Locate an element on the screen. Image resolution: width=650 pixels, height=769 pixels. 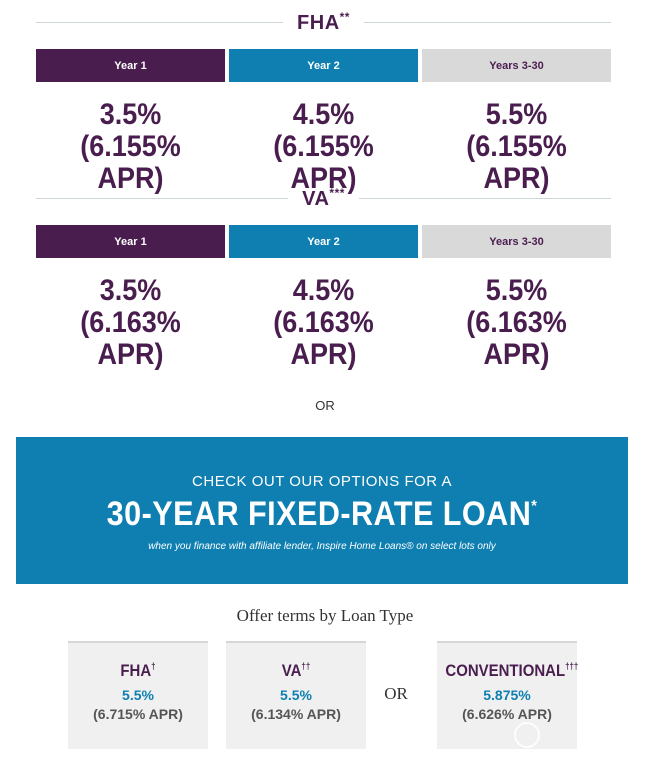
va-tab-year-2: Year 2 is located at coordinates (323, 241).